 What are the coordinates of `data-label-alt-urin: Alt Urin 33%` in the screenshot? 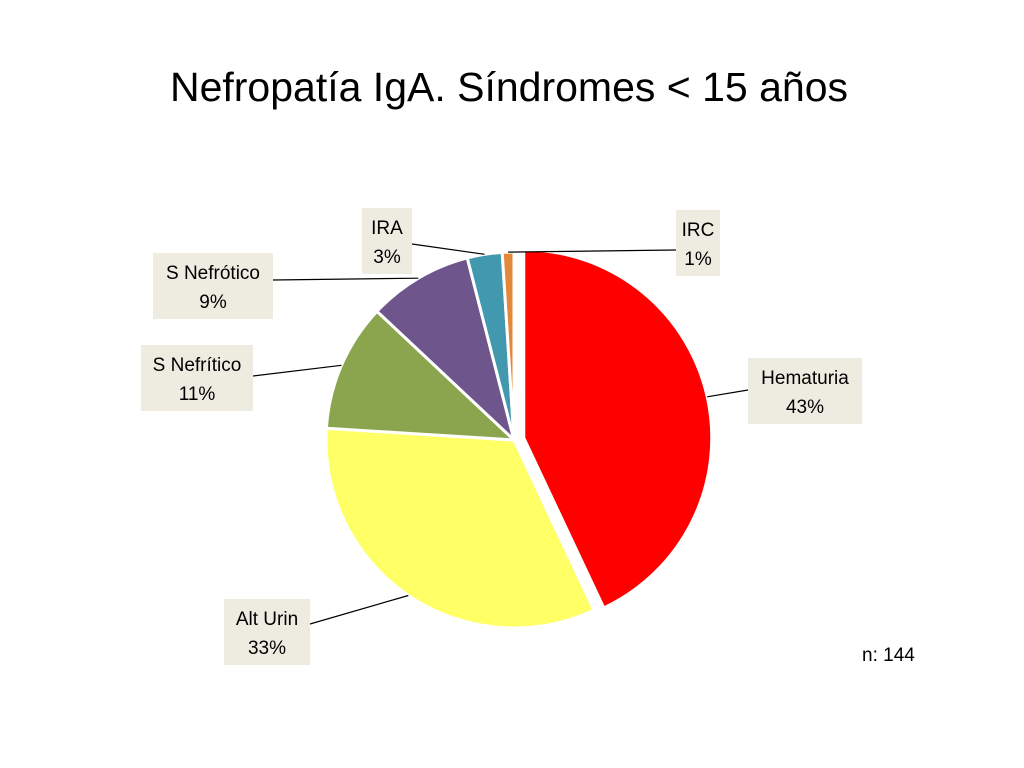 It's located at (267, 632).